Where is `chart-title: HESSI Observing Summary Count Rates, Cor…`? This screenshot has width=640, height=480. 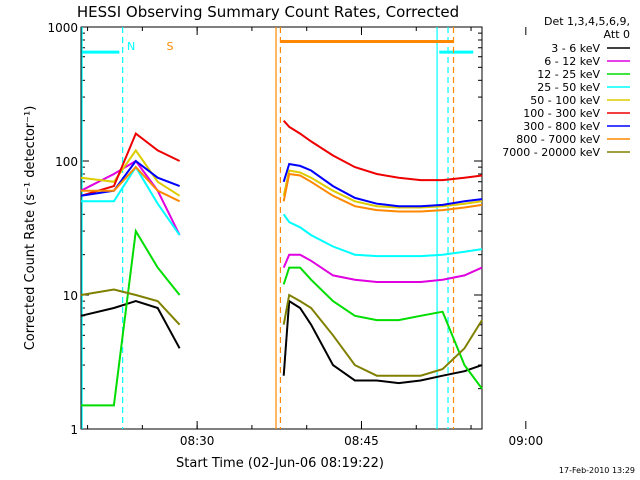
chart-title: HESSI Observing Summary Count Rates, Cor… is located at coordinates (268, 12).